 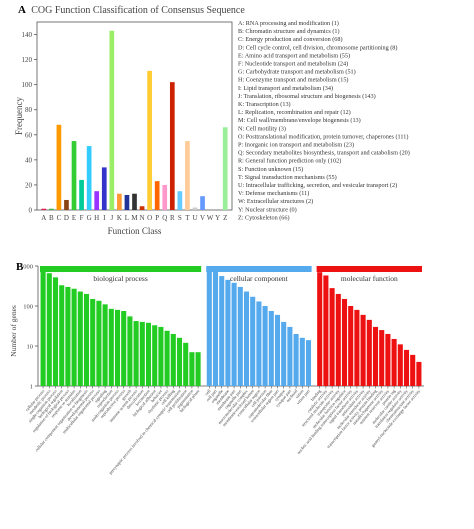 What do you see at coordinates (202, 218) in the screenshot?
I see `x-tick-label: V` at bounding box center [202, 218].